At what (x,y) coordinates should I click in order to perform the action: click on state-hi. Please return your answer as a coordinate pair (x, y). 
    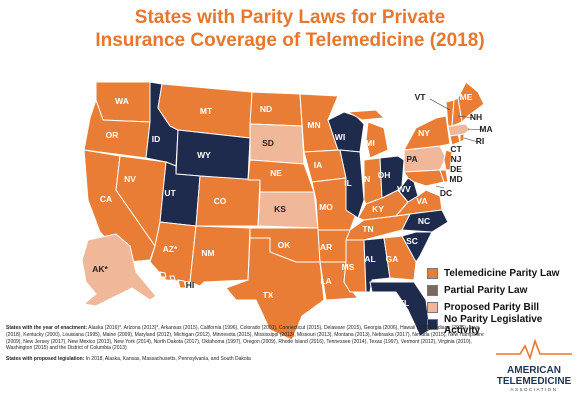
    Looking at the image, I should click on (173, 280).